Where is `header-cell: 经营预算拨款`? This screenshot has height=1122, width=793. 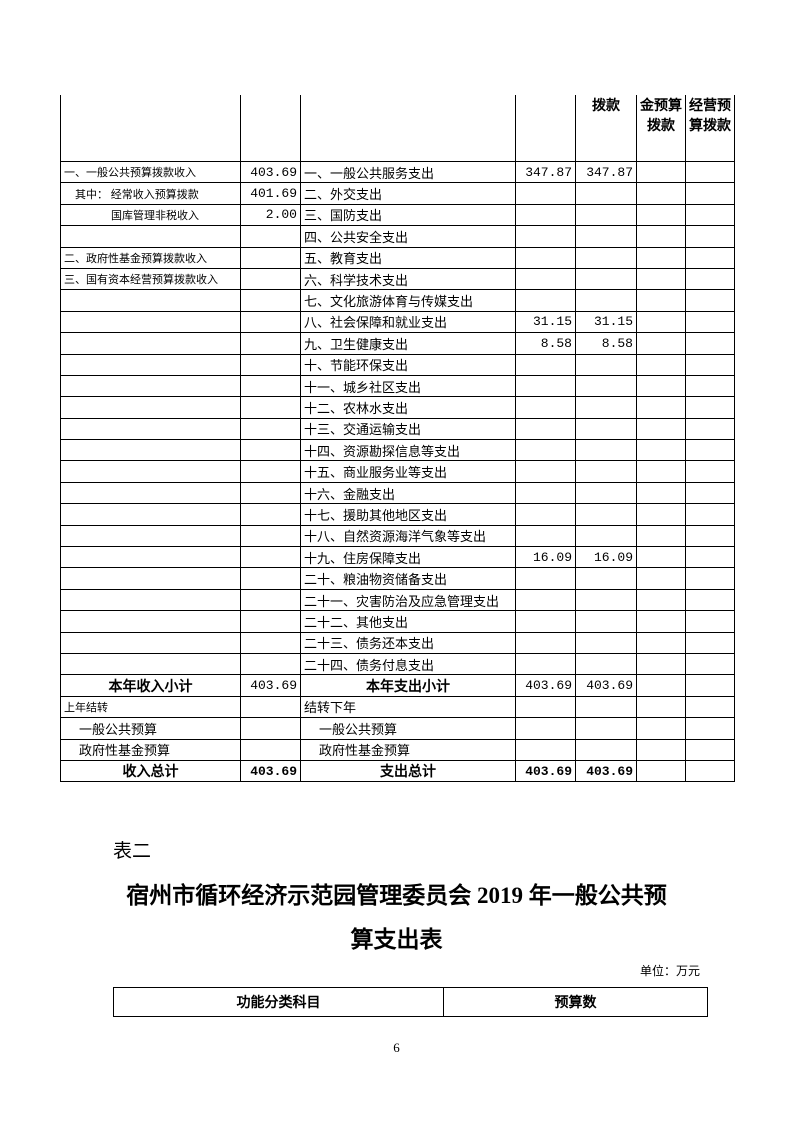 header-cell: 经营预算拨款 is located at coordinates (710, 128).